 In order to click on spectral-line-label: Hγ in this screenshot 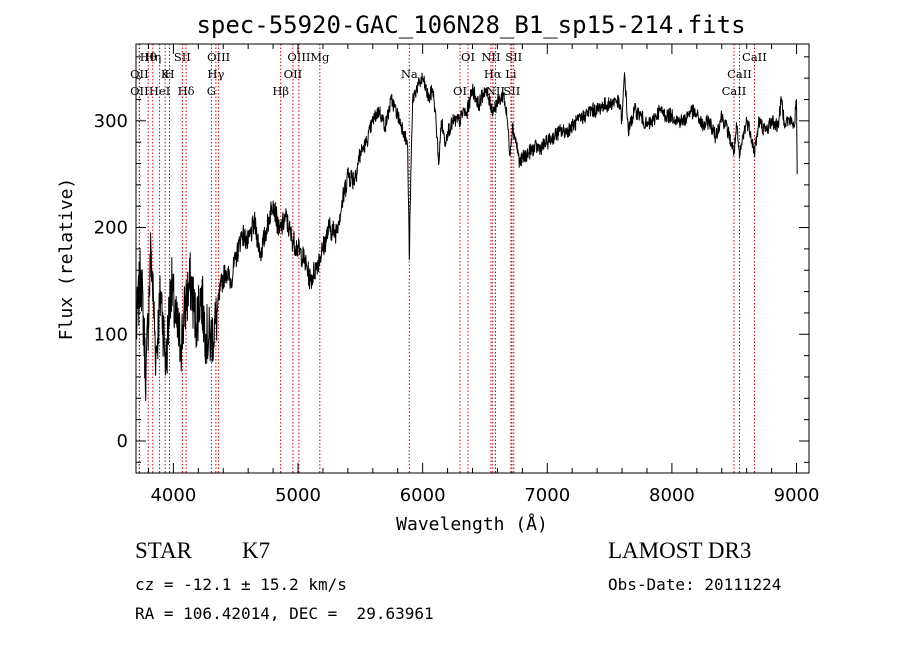, I will do `click(215, 74)`.